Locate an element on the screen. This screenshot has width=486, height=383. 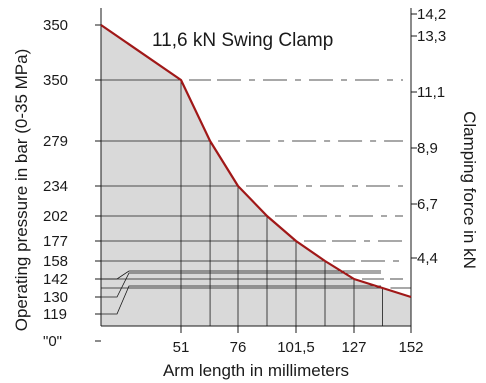
y-left-tick-label: 279 is located at coordinates (55, 141).